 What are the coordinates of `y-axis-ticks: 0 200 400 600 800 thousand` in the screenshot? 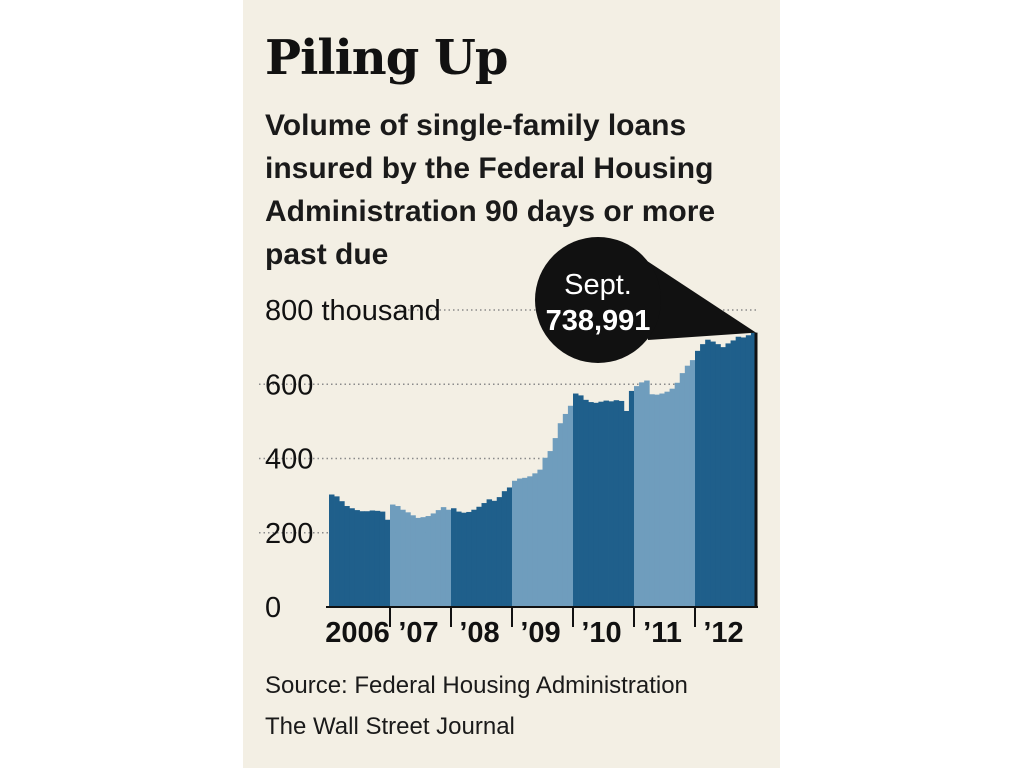 It's located at (353, 459).